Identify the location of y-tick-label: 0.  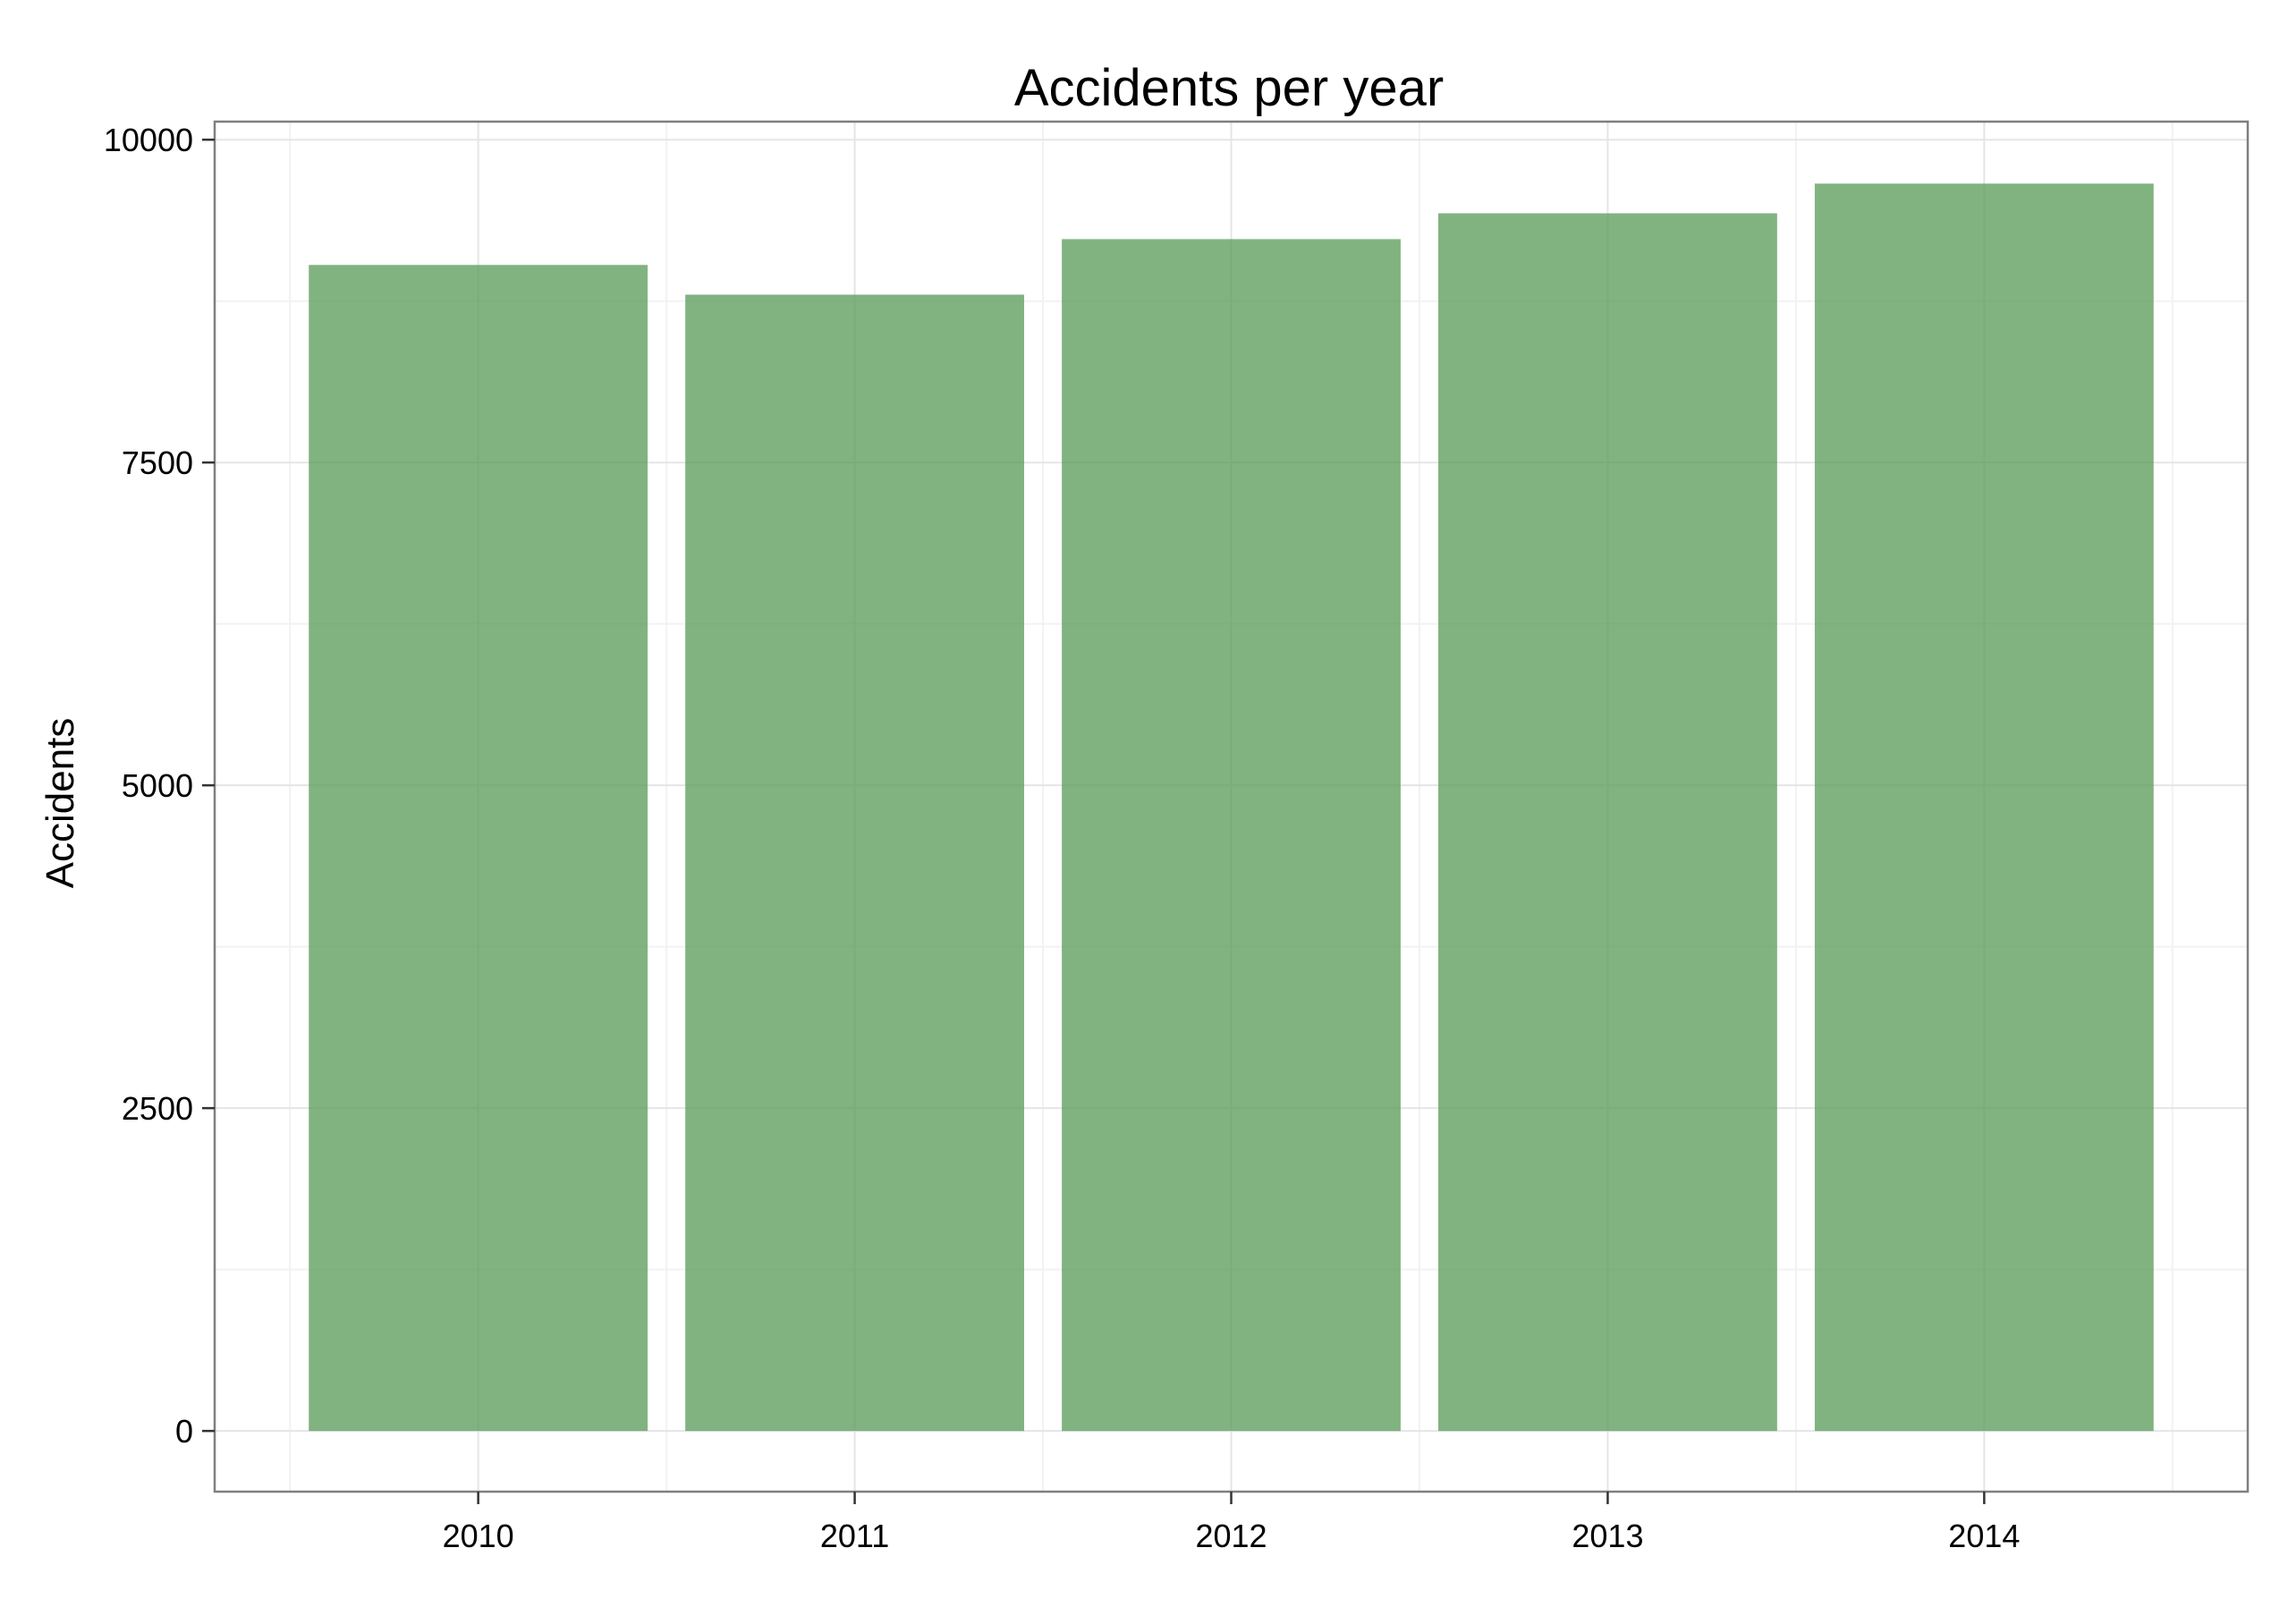
(184, 1431).